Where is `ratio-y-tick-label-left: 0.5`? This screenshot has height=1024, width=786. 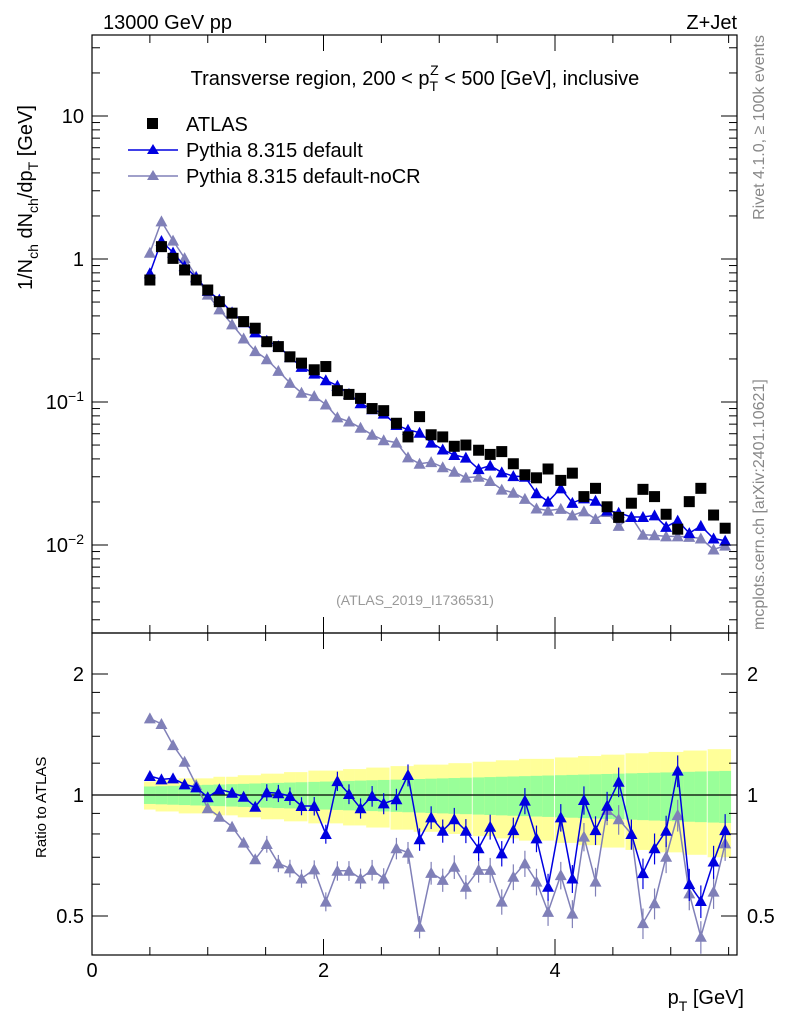
ratio-y-tick-label-left: 0.5 is located at coordinates (70, 917).